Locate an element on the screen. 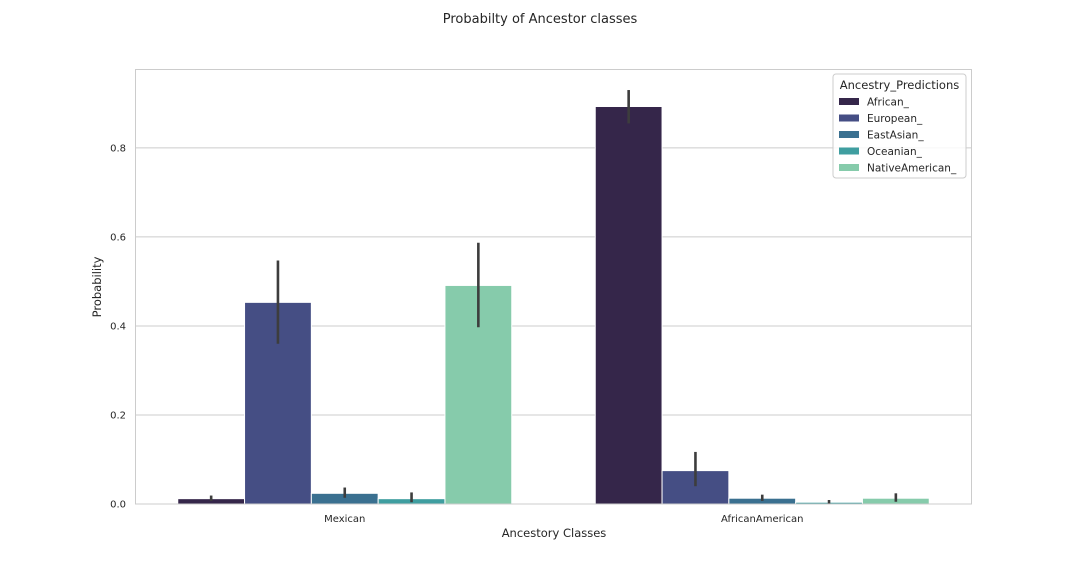  y-tick-label: 0.4 is located at coordinates (118, 326).